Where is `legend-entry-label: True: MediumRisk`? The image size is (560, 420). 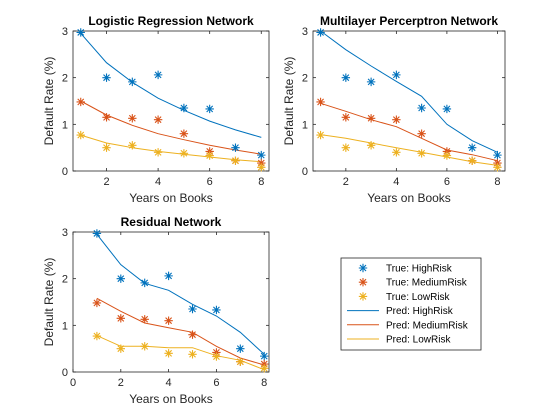 legend-entry-label: True: MediumRisk is located at coordinates (427, 283).